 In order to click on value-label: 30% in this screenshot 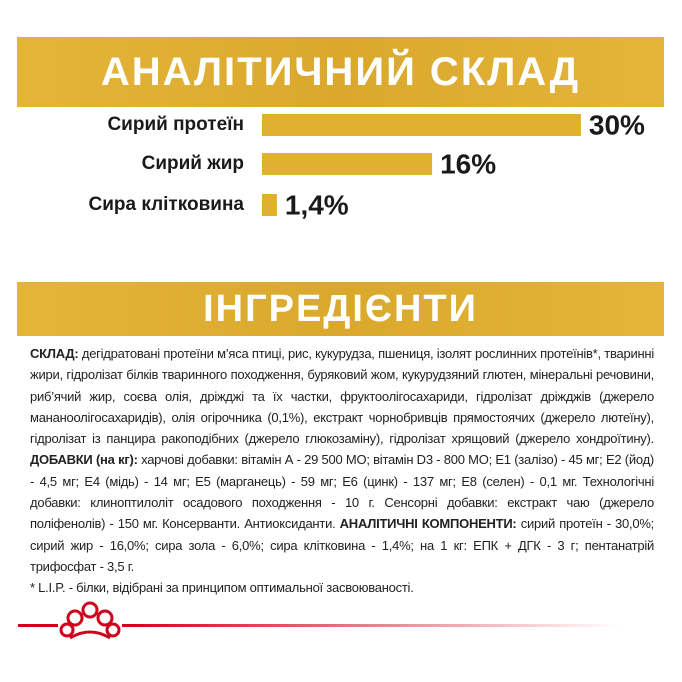, I will do `click(617, 124)`.